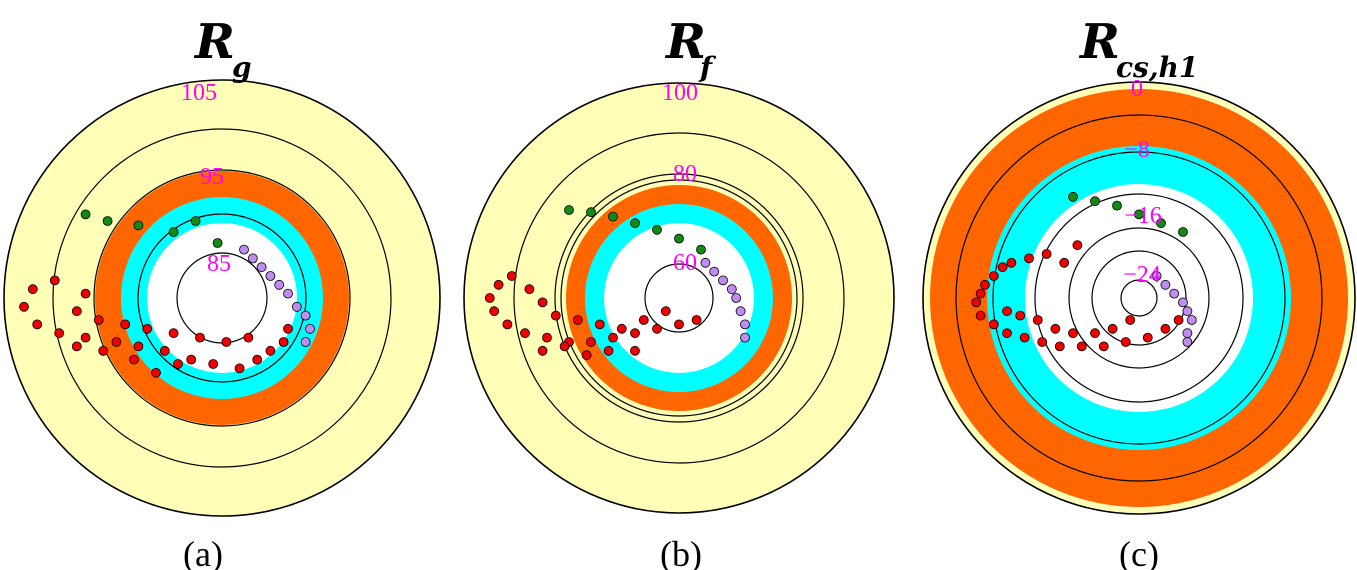 The image size is (1357, 570). I want to click on panel-a-ring-label-2: 95, so click(212, 177).